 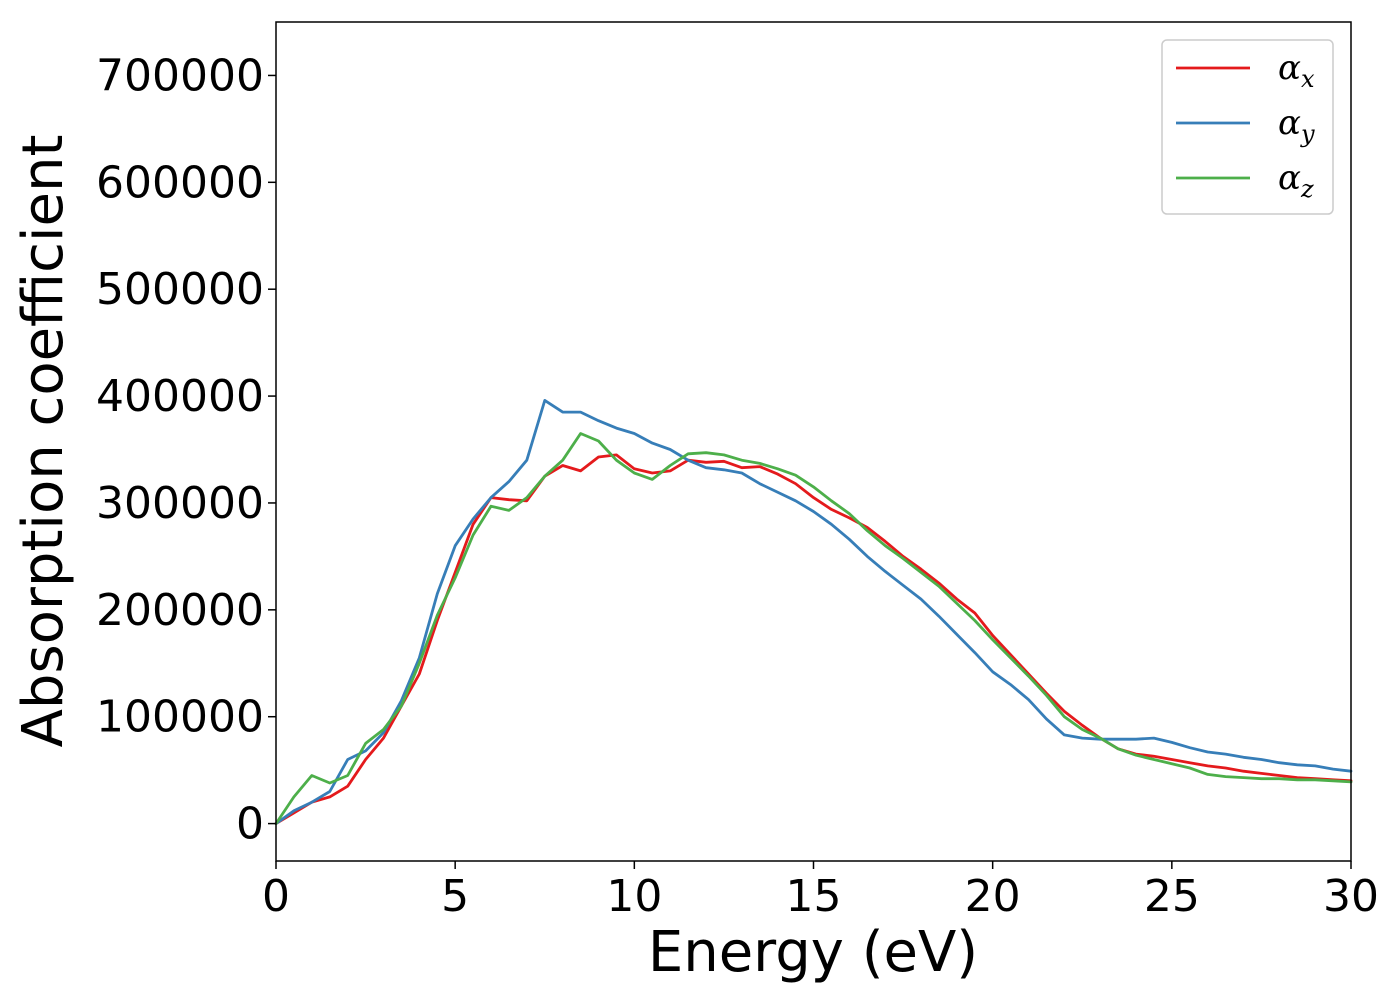 I want to click on x-tick-label: 5, so click(x=455, y=896).